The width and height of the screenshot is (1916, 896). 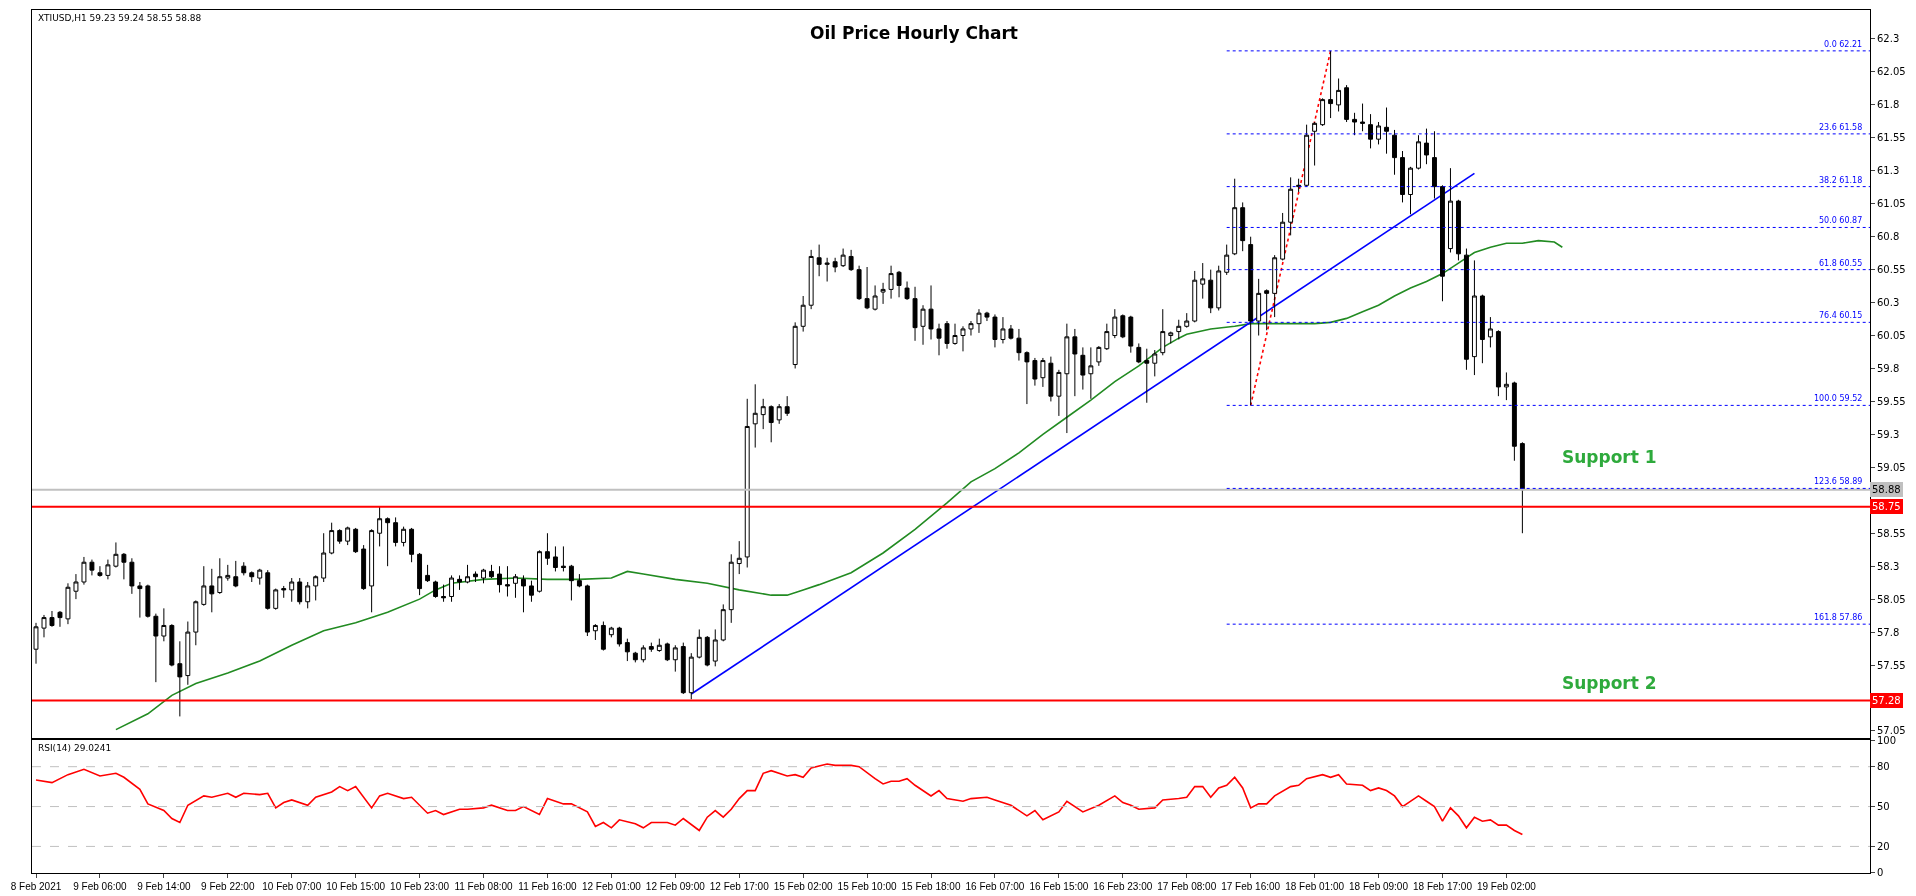 What do you see at coordinates (1841, 263) in the screenshot?
I see `ref-line-label: 61.8 60.55` at bounding box center [1841, 263].